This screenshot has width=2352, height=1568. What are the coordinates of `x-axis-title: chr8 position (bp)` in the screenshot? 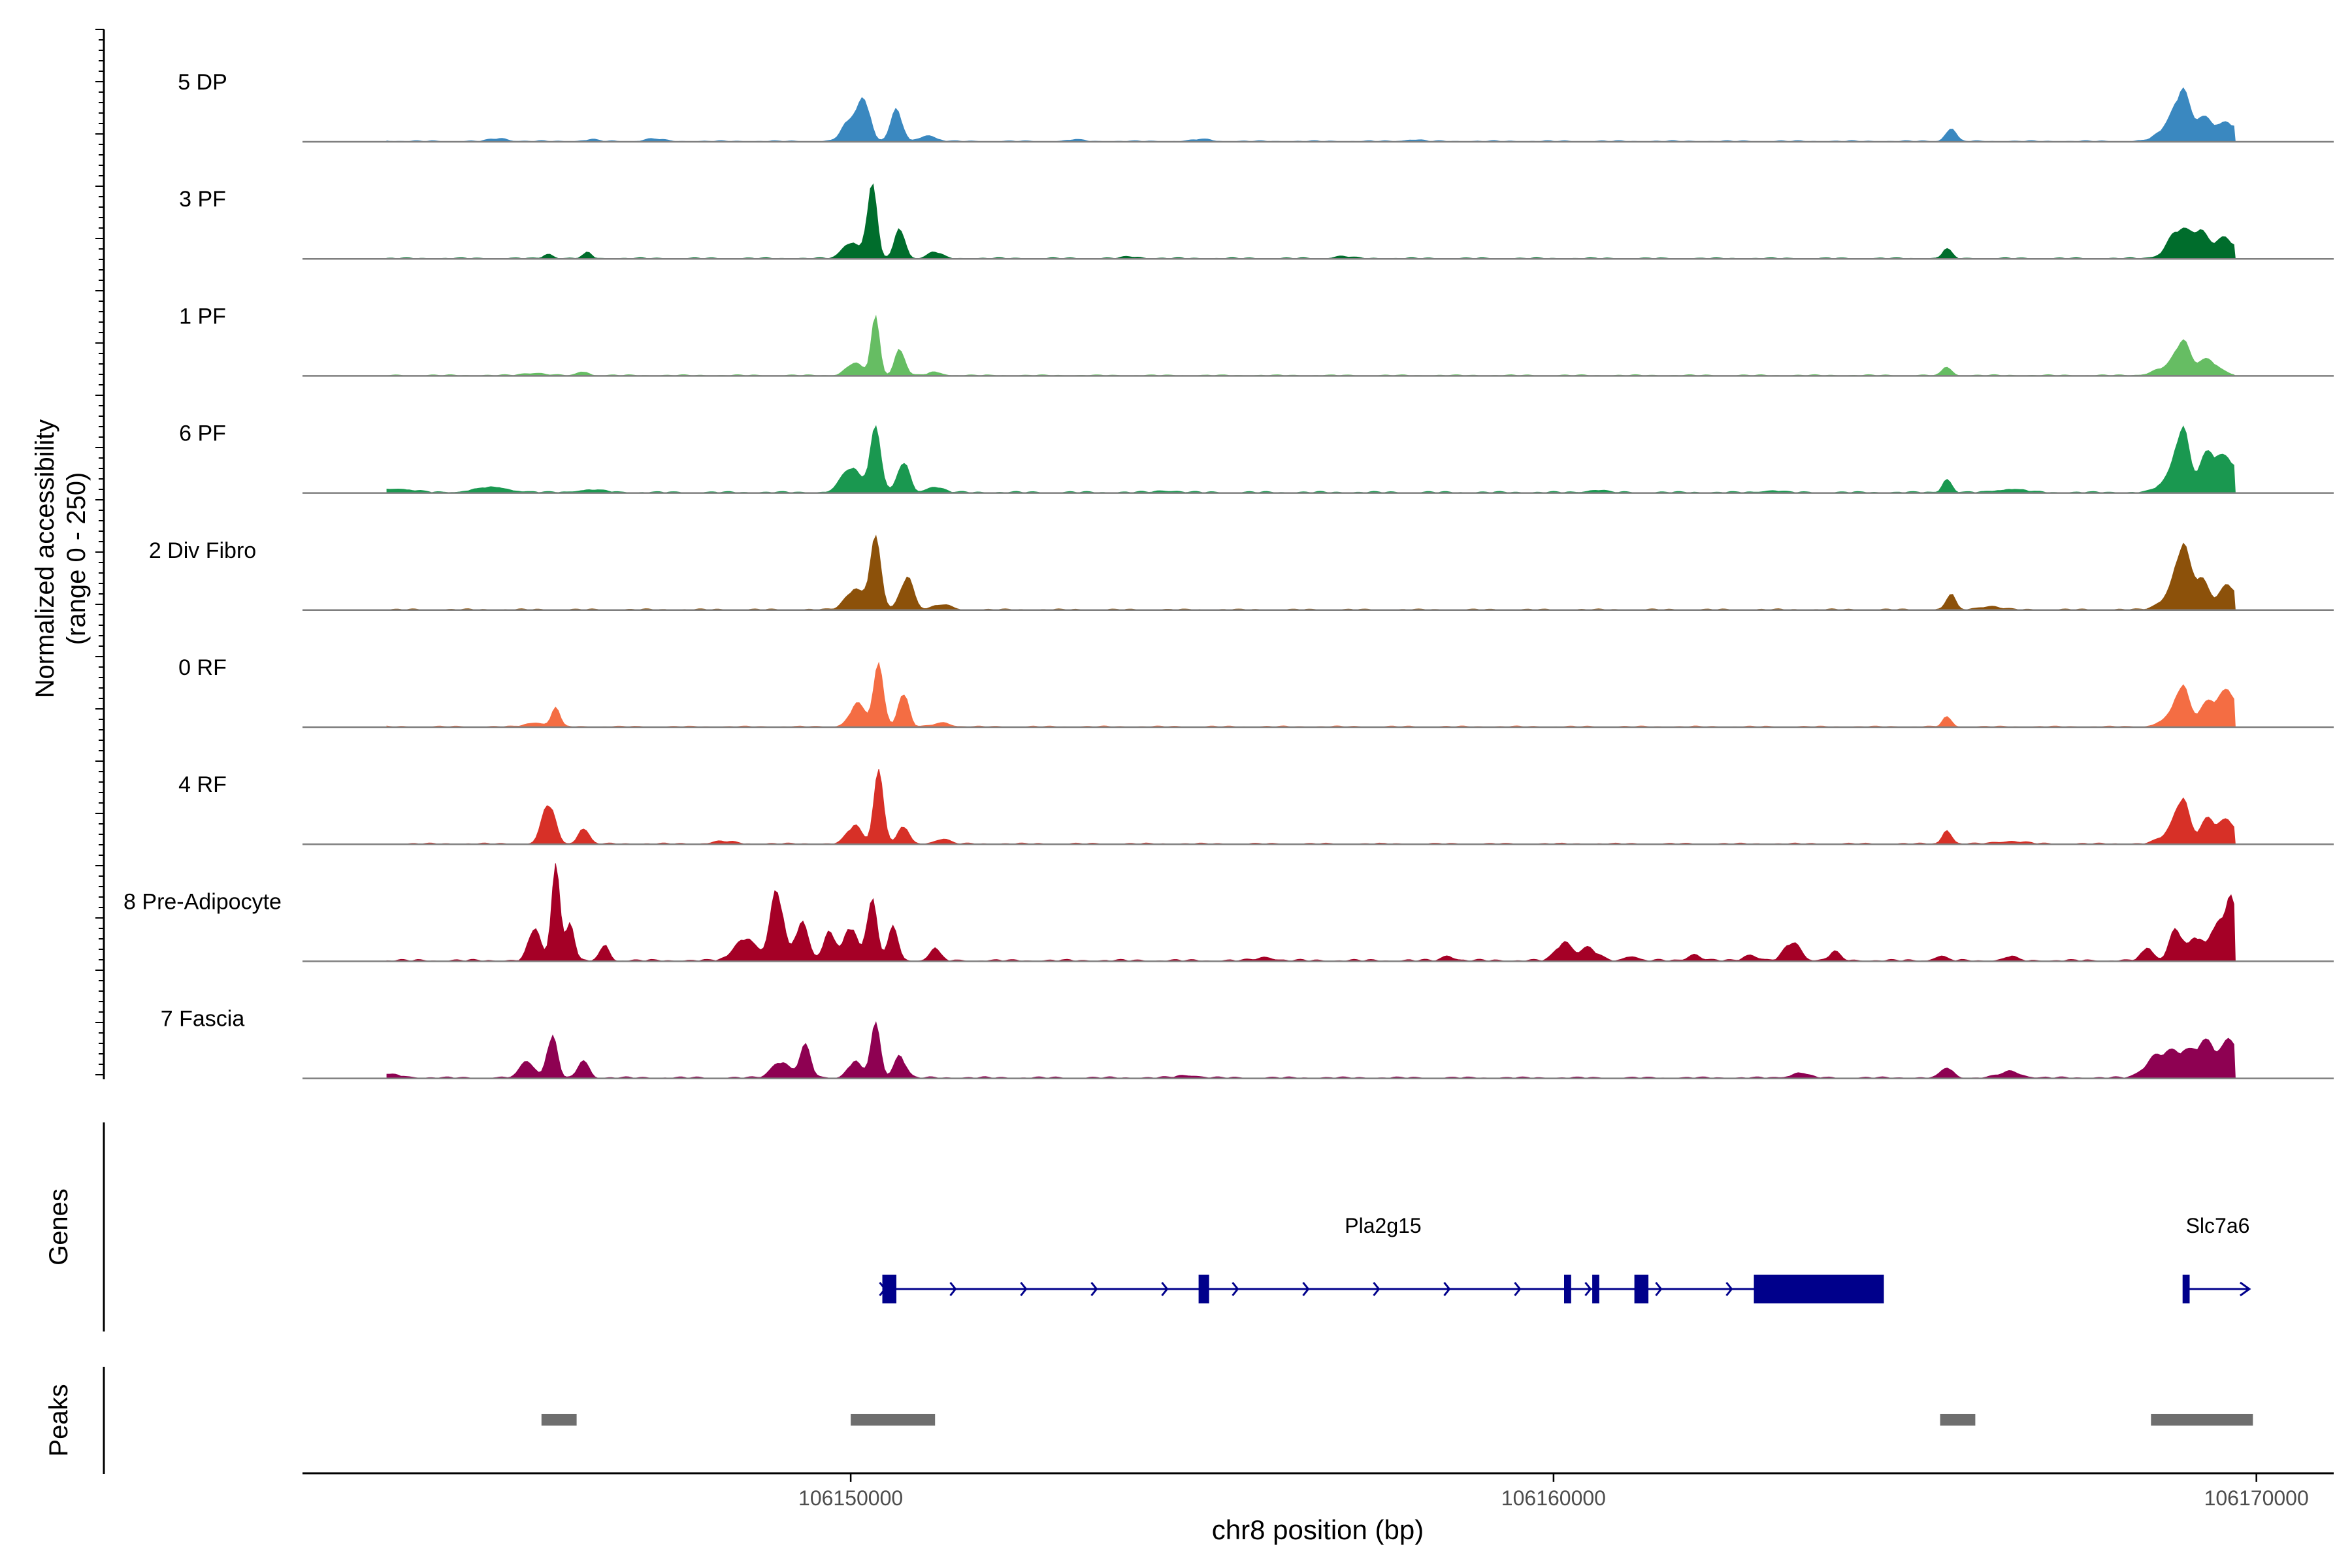 It's located at (1318, 1529).